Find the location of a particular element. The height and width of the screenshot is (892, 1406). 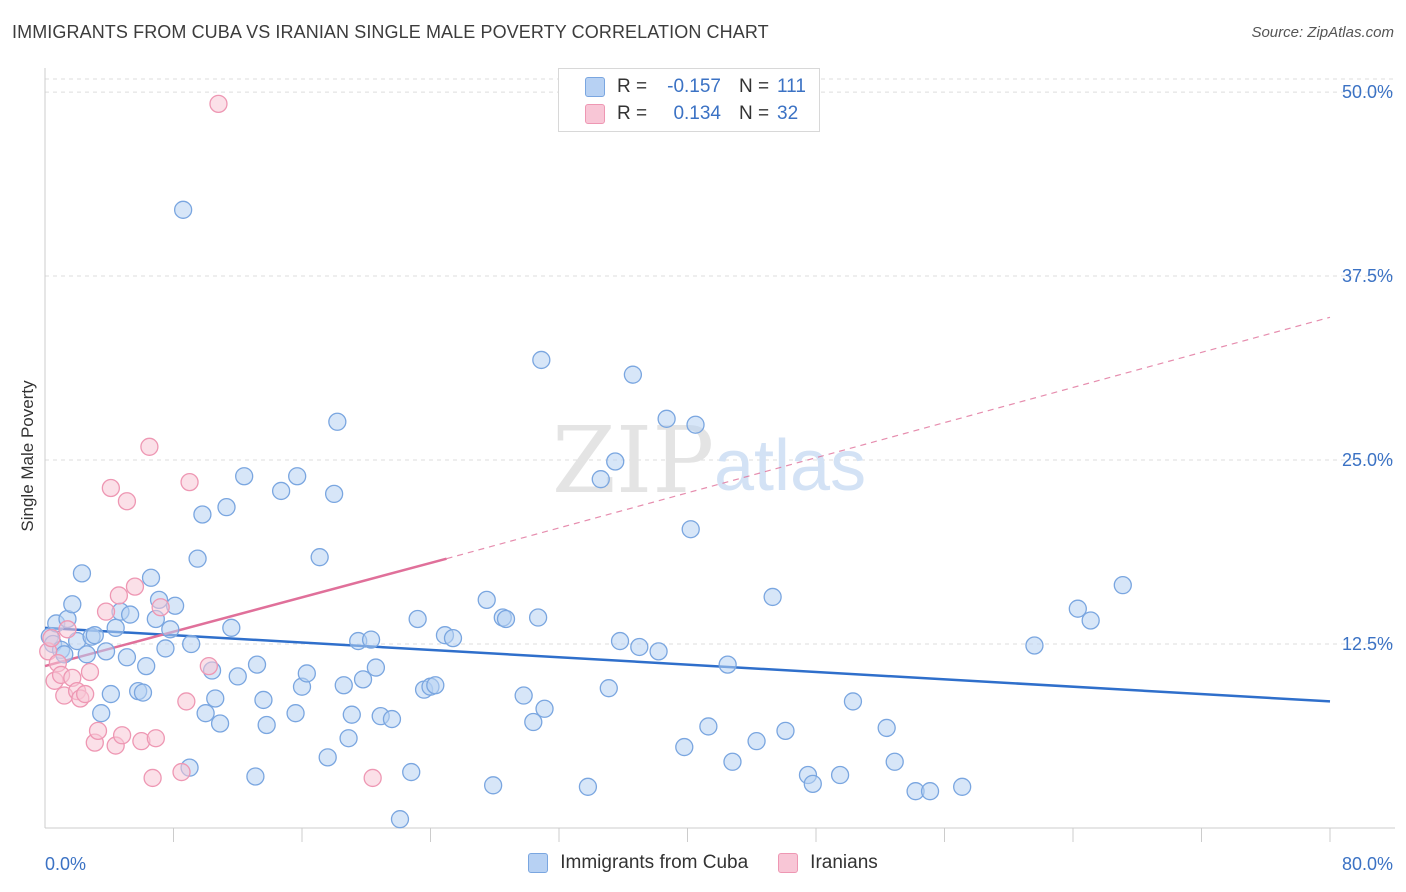

stats-legend: R = -0.157 N = 111 R = 0.134 N = 32 is located at coordinates (689, 100).